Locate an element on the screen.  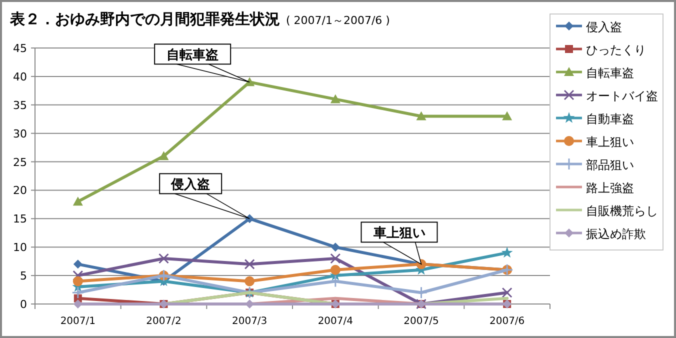
legend-label: 部品狙い is located at coordinates (610, 165).